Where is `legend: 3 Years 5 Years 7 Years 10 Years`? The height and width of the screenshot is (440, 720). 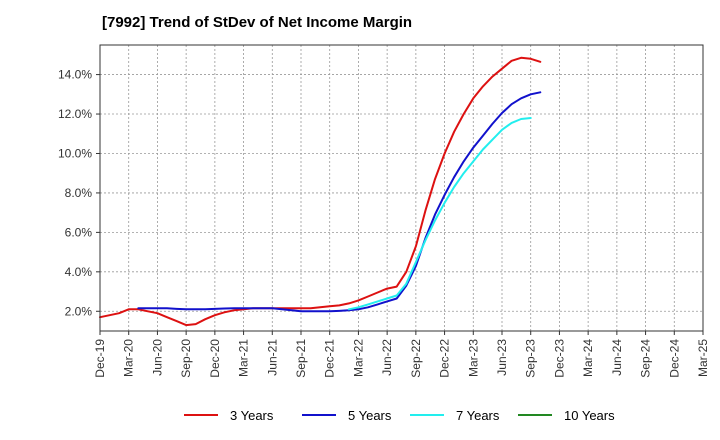 legend: 3 Years 5 Years 7 Years 10 Years is located at coordinates (360, 415).